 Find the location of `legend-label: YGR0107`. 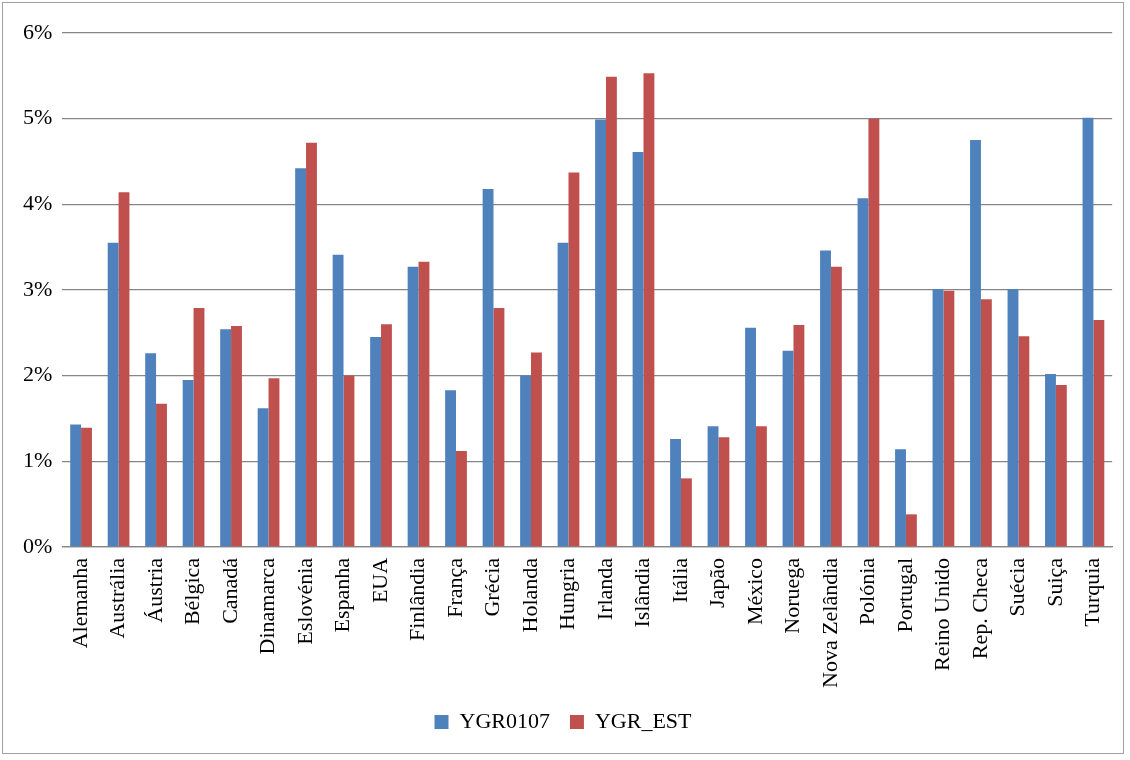

legend-label: YGR0107 is located at coordinates (504, 720).